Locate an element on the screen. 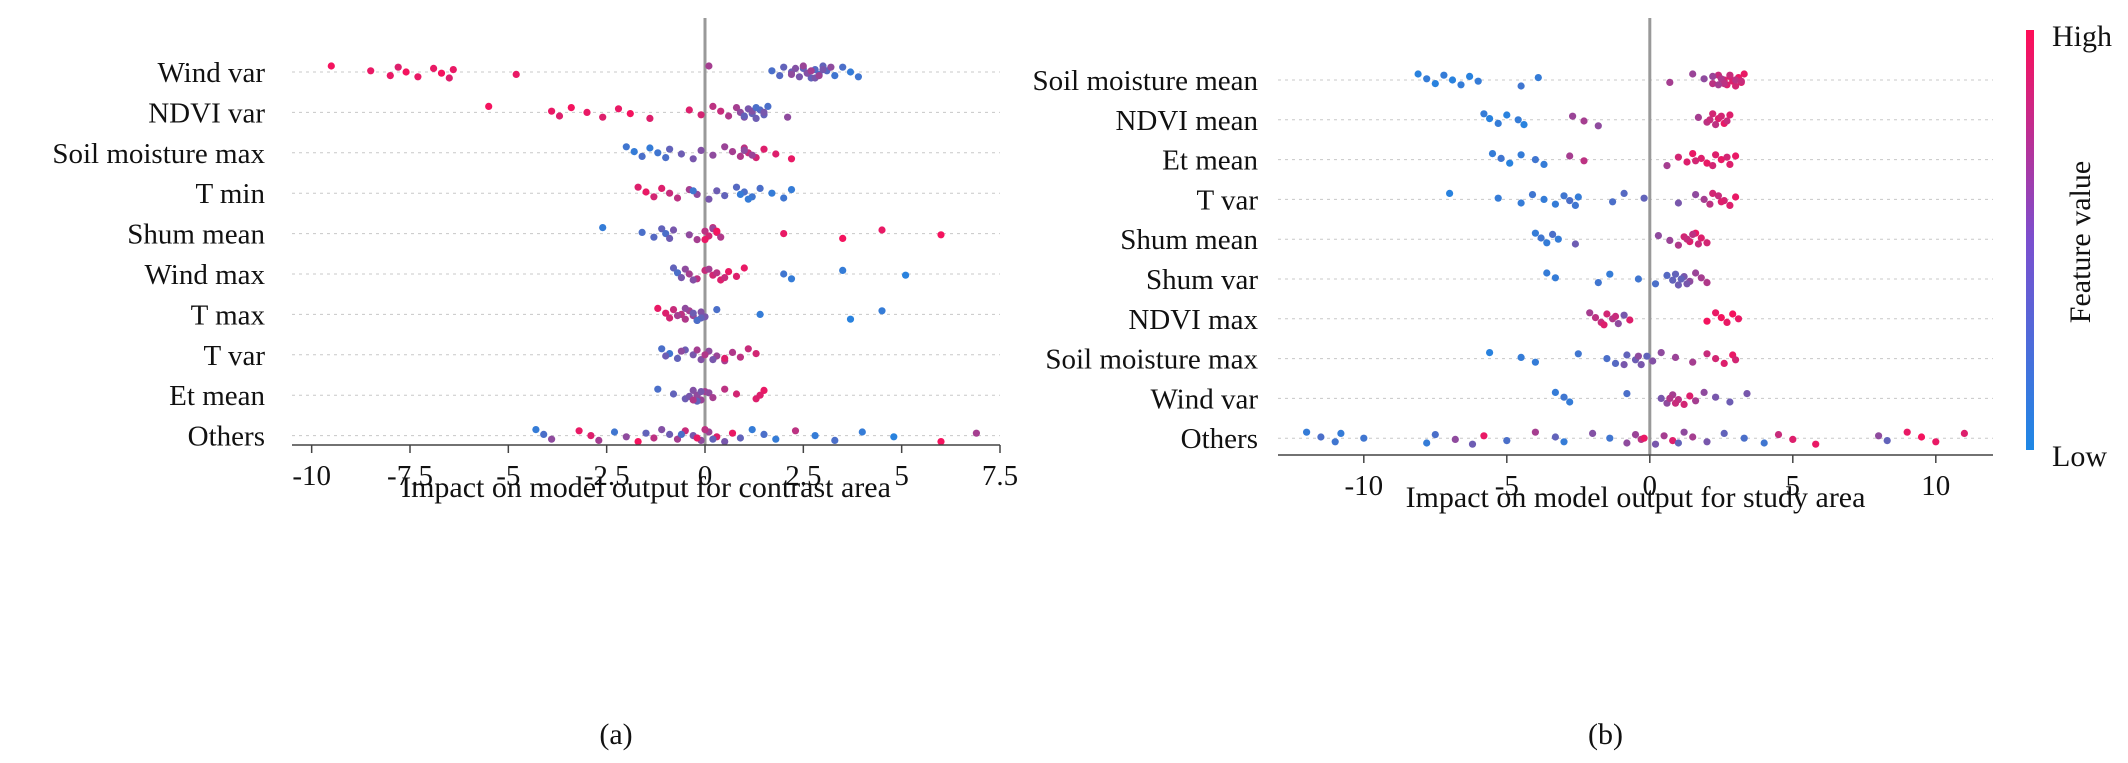  x-tick-label: -10 is located at coordinates (311, 476).